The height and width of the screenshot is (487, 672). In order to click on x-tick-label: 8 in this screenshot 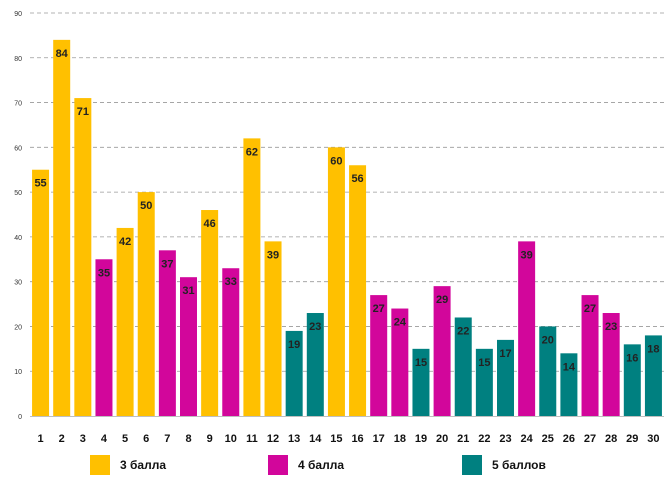, I will do `click(188, 439)`.